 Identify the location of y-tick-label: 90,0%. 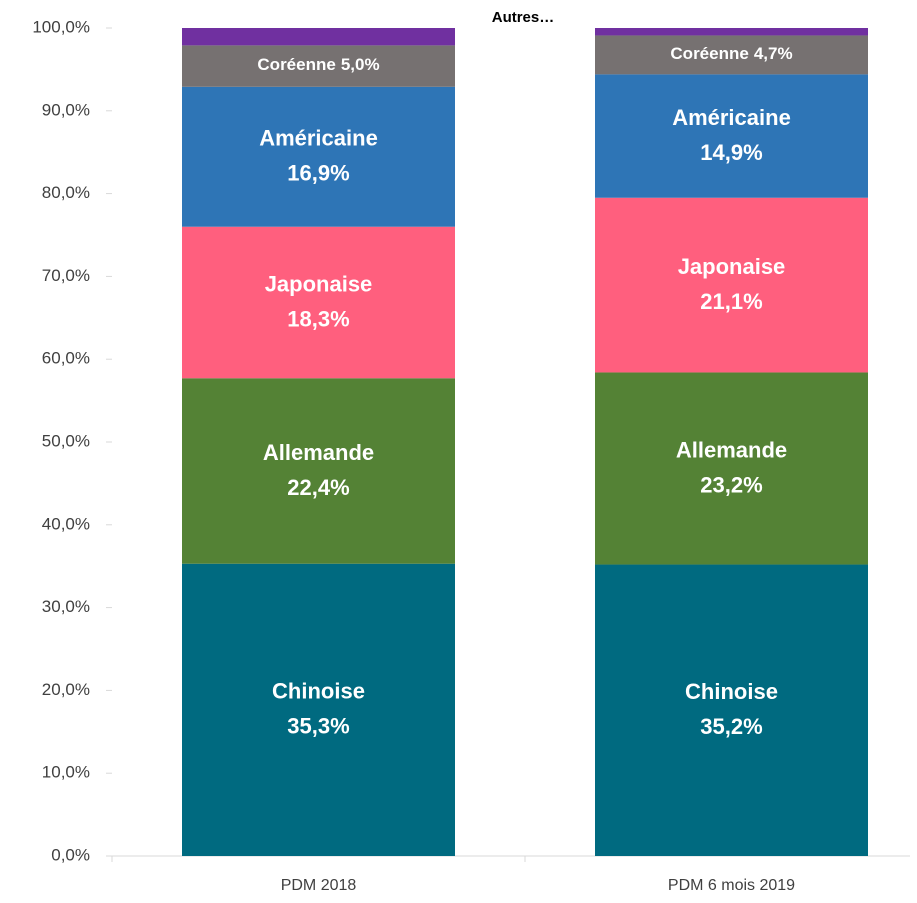
(66, 109).